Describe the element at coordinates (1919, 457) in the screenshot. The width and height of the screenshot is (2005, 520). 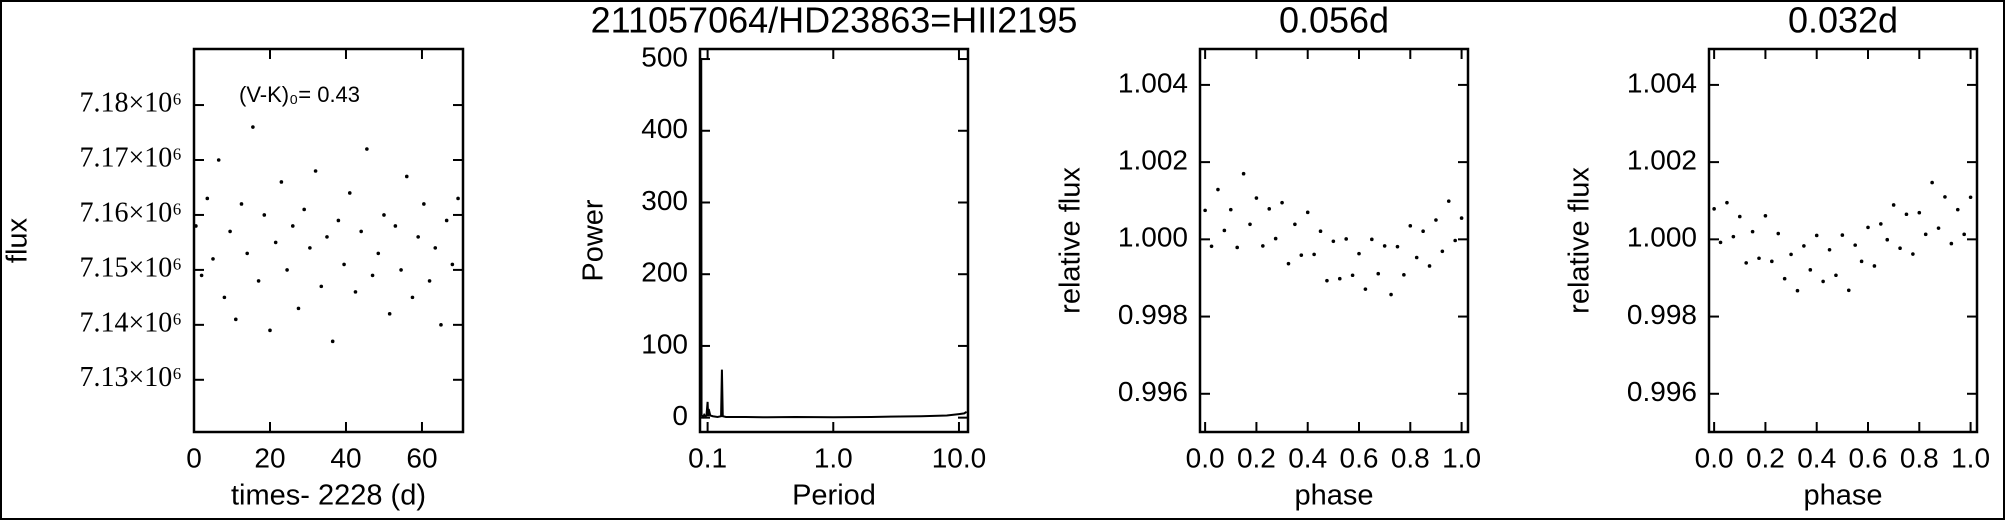
I see `x-tick-label: 0.8` at that location.